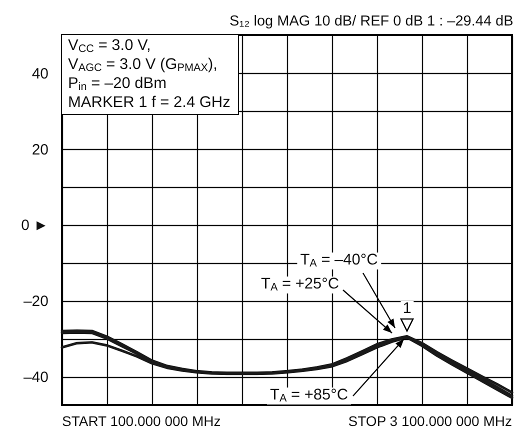 Image resolution: width=518 pixels, height=443 pixels. Describe the element at coordinates (339, 261) in the screenshot. I see `annotation: T$_{A}$ = –40°C` at that location.